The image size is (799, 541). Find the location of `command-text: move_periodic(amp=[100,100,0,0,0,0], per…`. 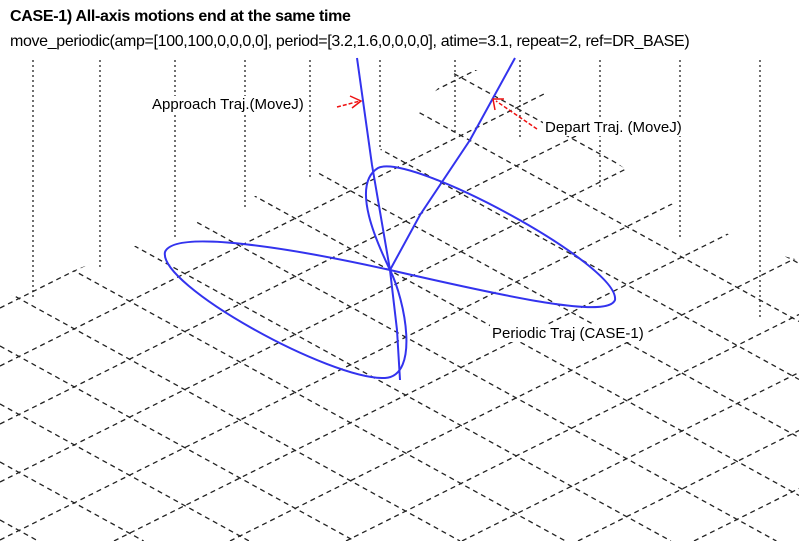

command-text: move_periodic(amp=[100,100,0,0,0,0], per… is located at coordinates (350, 41).